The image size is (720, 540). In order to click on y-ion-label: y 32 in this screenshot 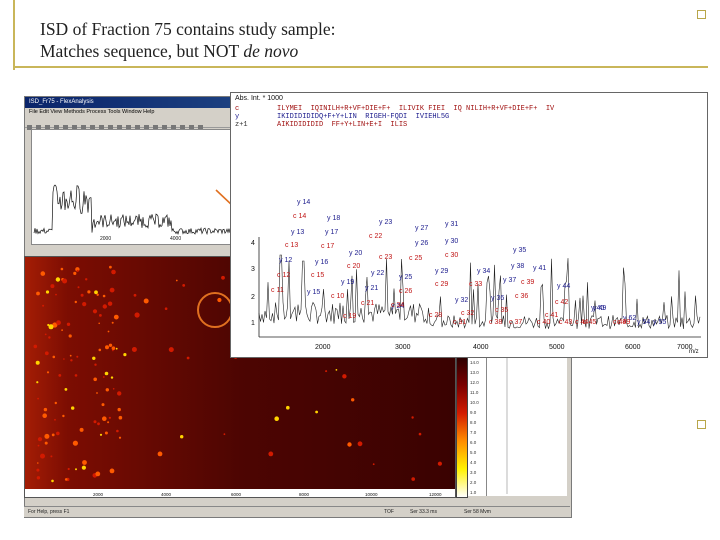, I will do `click(462, 300)`.